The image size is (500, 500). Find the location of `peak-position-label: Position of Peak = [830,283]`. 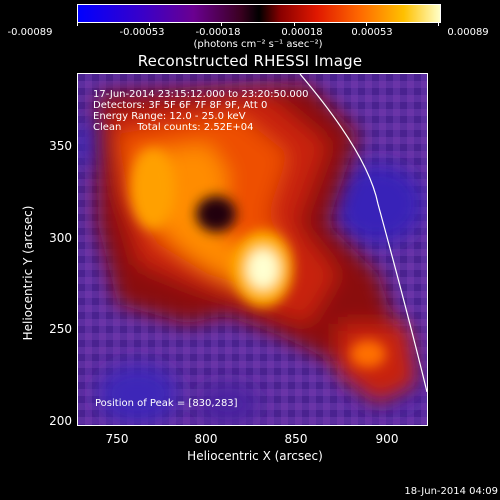

peak-position-label: Position of Peak = [830,283] is located at coordinates (166, 403).